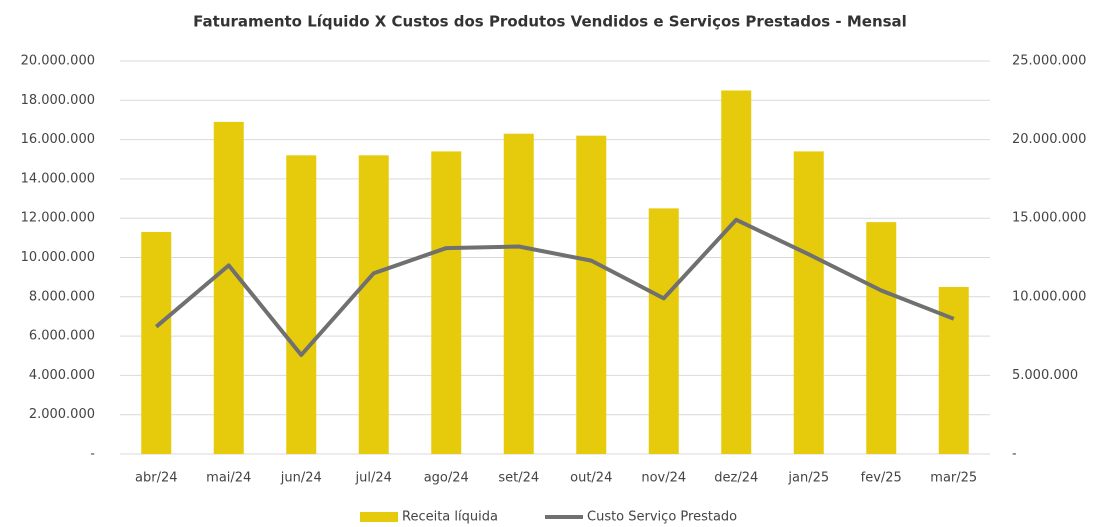  What do you see at coordinates (1049, 139) in the screenshot?
I see `y2-tick-label: 20.000.000` at bounding box center [1049, 139].